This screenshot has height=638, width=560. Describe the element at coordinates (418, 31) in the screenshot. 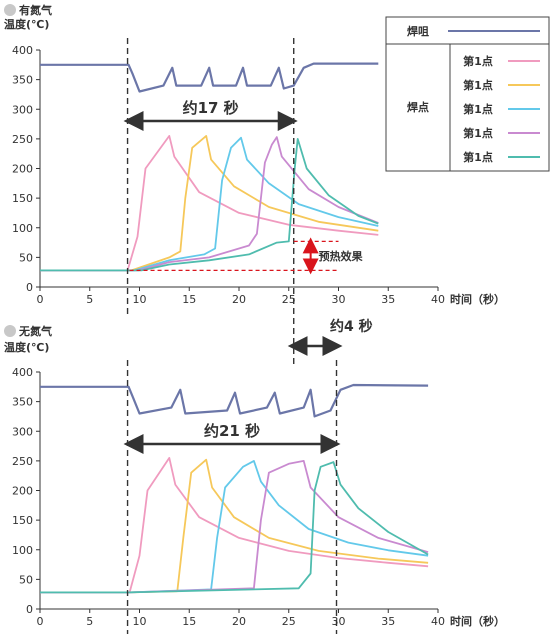

I see `legend-label-tip: 焊咀` at that location.